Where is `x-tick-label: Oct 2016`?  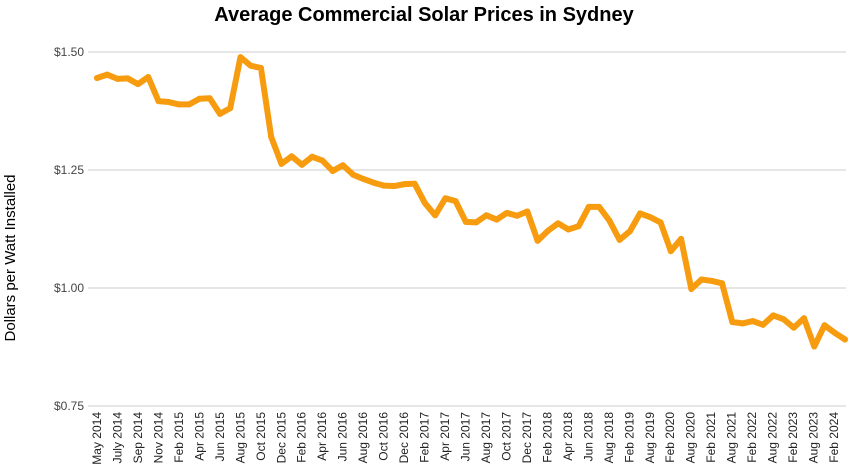 x-tick-label: Oct 2016 is located at coordinates (384, 436).